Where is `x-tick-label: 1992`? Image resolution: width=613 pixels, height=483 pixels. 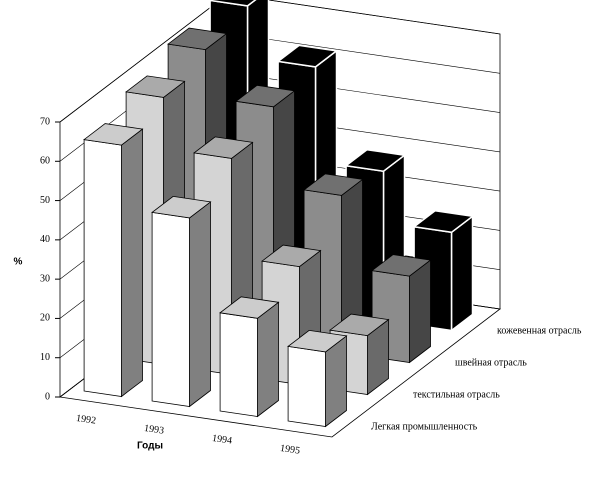 x-tick-label: 1992 is located at coordinates (85, 420).